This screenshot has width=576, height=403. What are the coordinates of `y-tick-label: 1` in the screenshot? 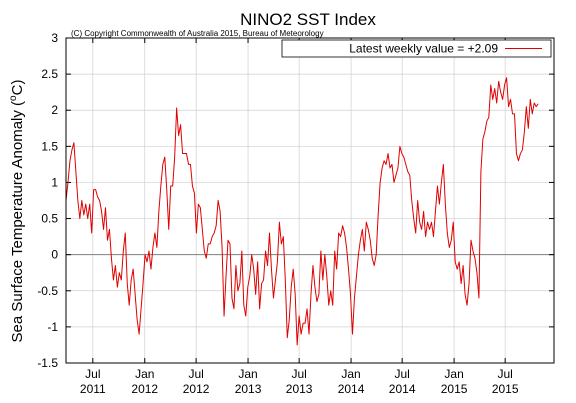 It's located at (54, 182).